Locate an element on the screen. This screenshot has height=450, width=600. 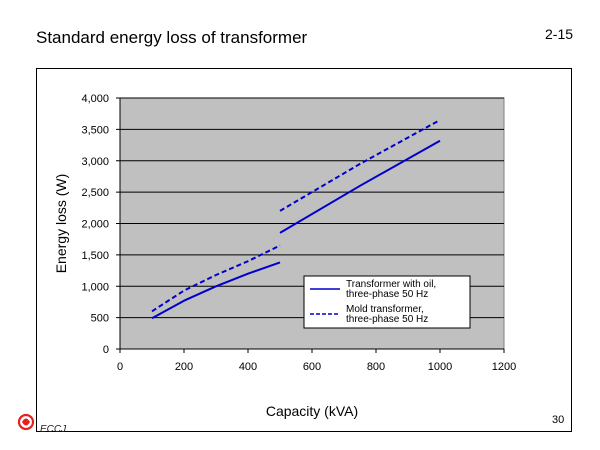
legend-label: Transformer with oil, is located at coordinates (391, 284).